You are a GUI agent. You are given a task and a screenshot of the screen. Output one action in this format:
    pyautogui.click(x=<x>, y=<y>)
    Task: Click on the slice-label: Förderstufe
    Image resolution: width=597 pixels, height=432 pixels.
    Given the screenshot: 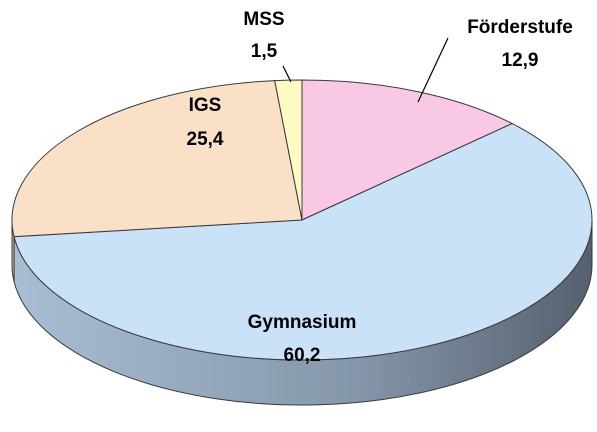 What is the action you would take?
    pyautogui.click(x=520, y=27)
    